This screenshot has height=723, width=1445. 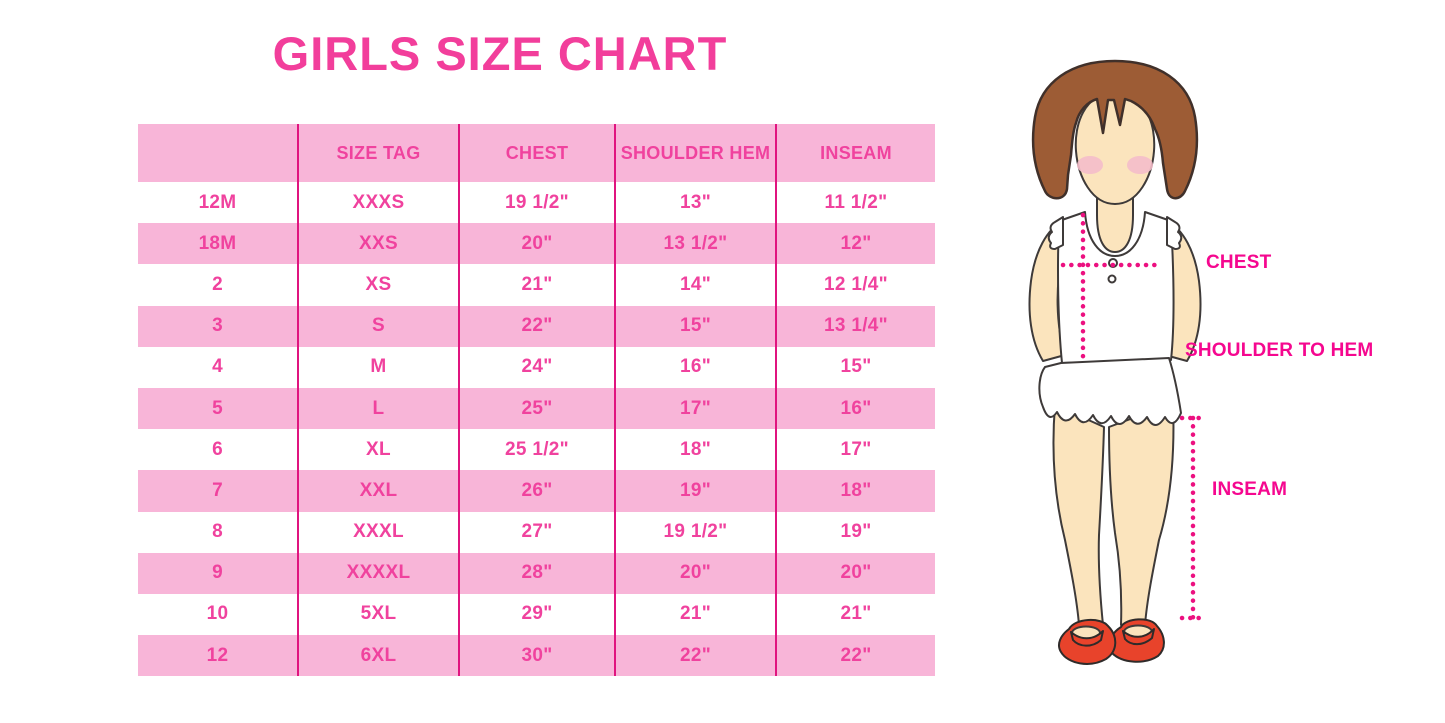 What do you see at coordinates (536, 153) in the screenshot?
I see `header-cell: CHEST` at bounding box center [536, 153].